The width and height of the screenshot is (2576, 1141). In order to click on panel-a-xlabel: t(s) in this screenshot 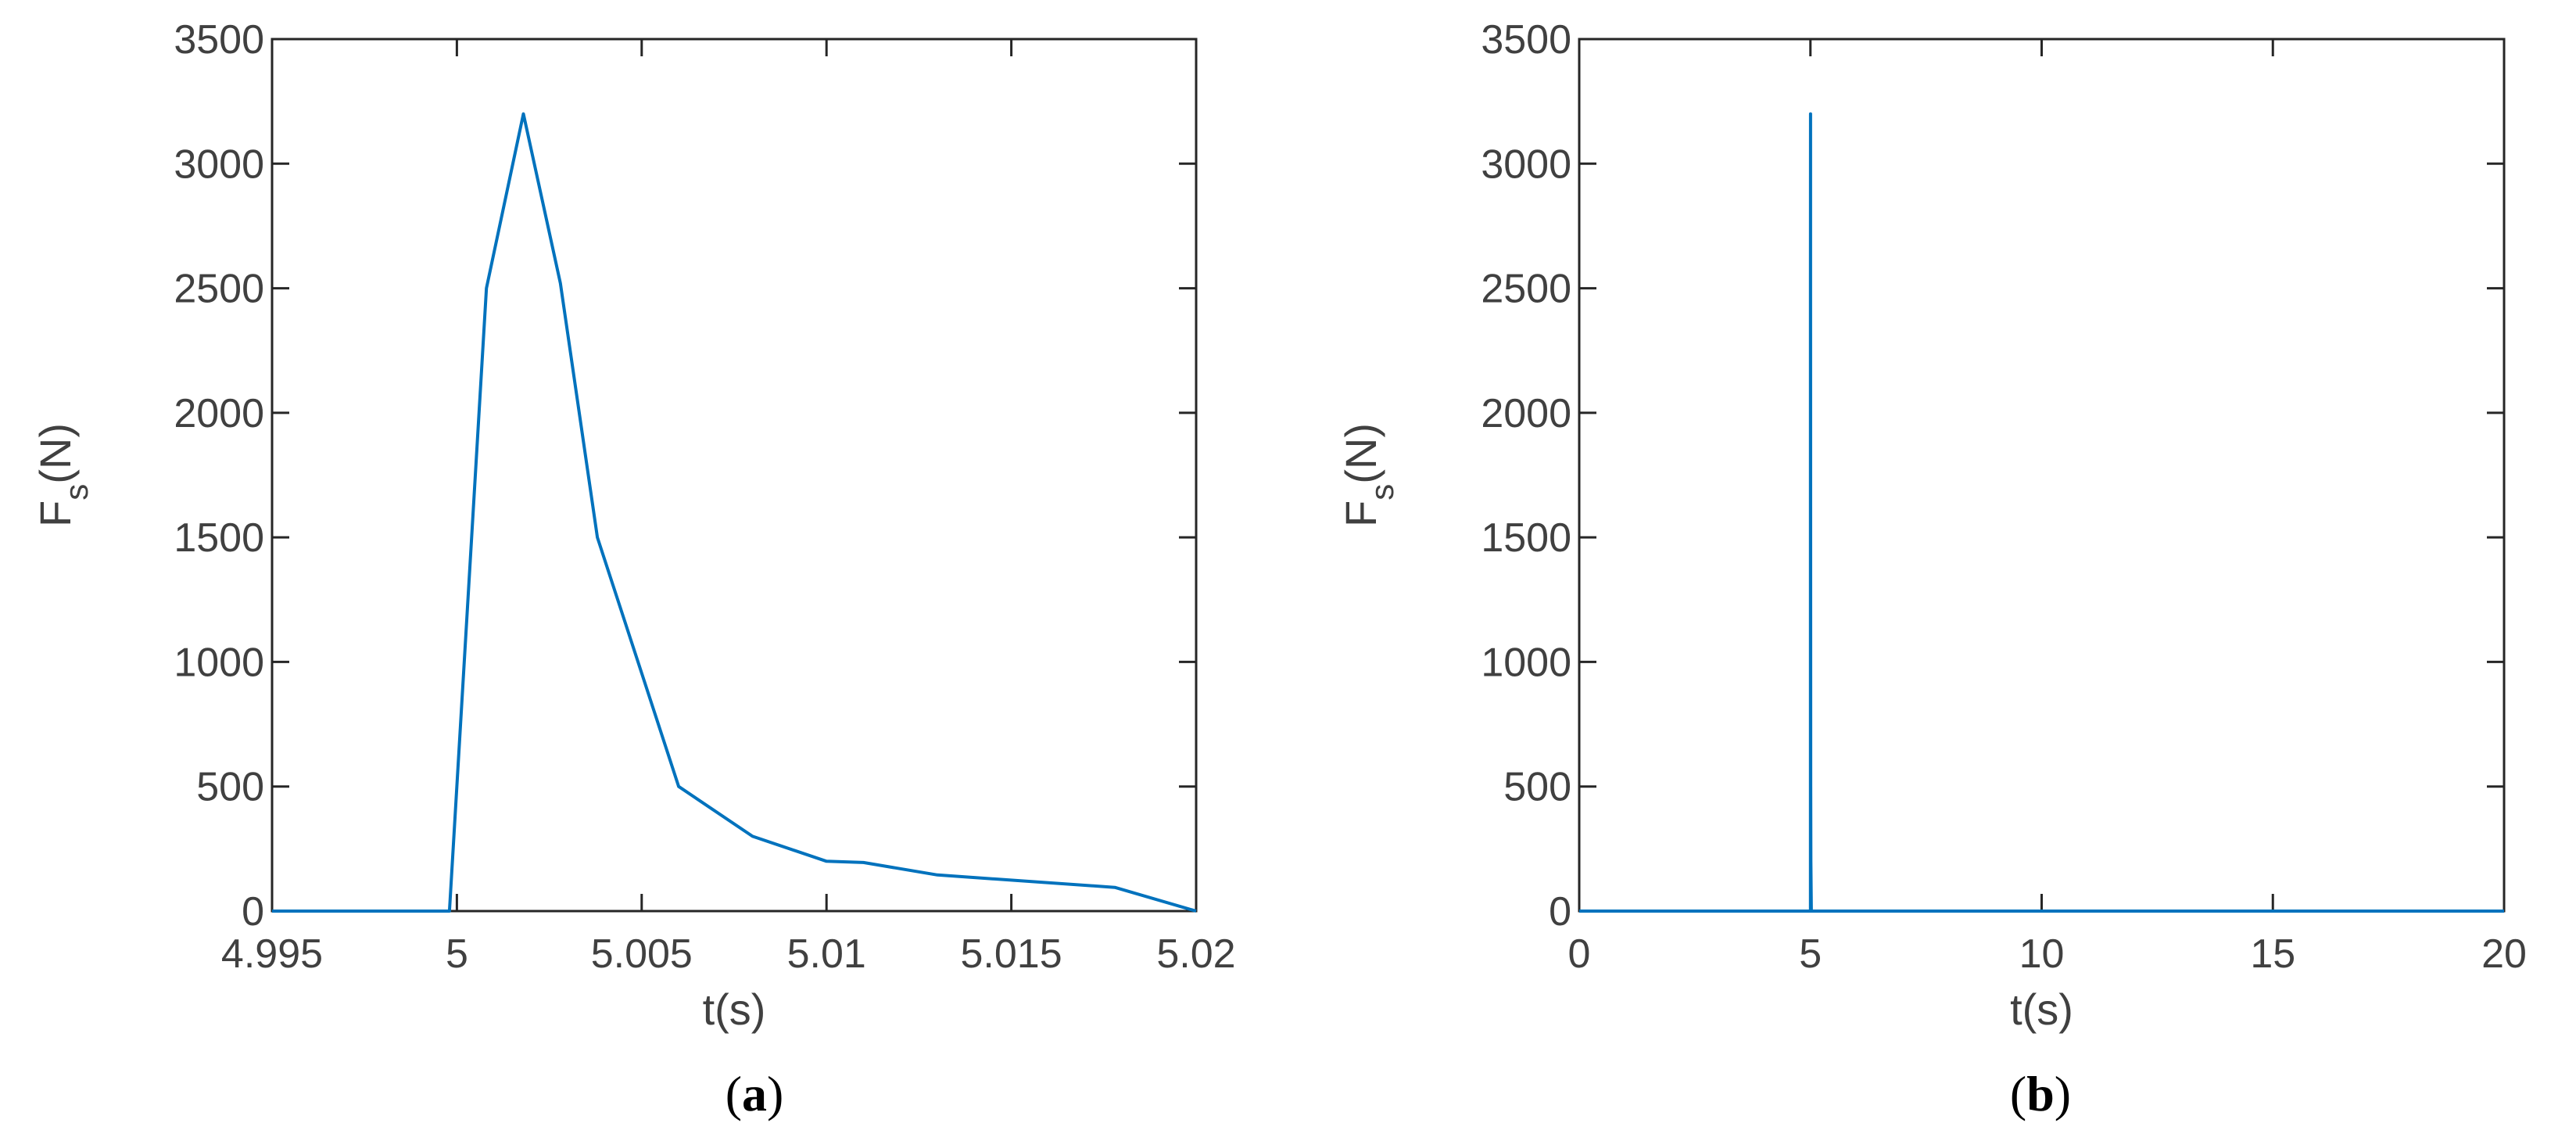, I will do `click(734, 1010)`.